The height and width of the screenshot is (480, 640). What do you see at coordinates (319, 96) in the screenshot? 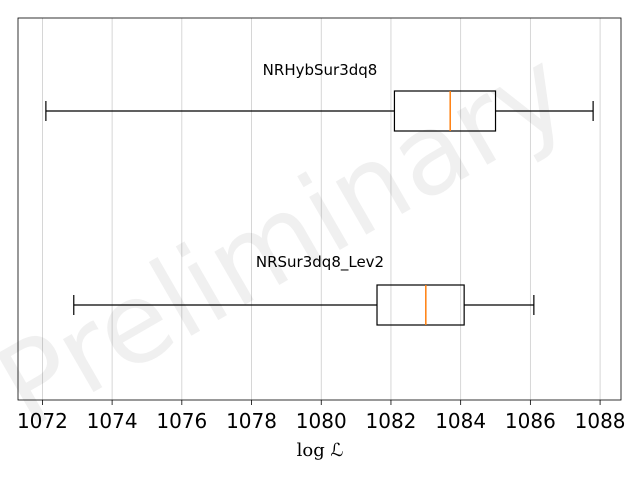
I see `box-plot-1: NRHybSur3dq8` at bounding box center [319, 96].